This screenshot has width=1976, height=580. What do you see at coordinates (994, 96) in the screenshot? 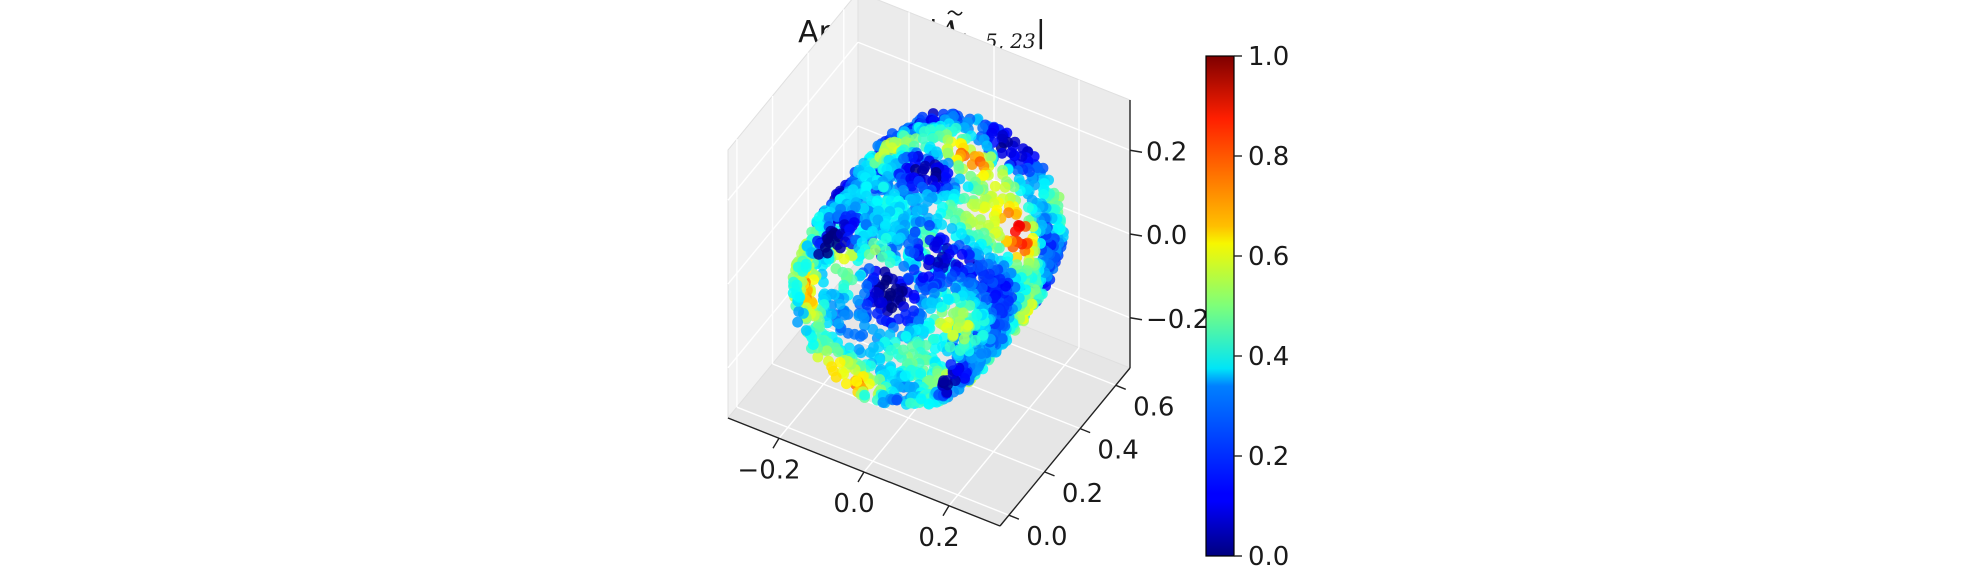
I see `grid-line-z-back` at bounding box center [994, 96].